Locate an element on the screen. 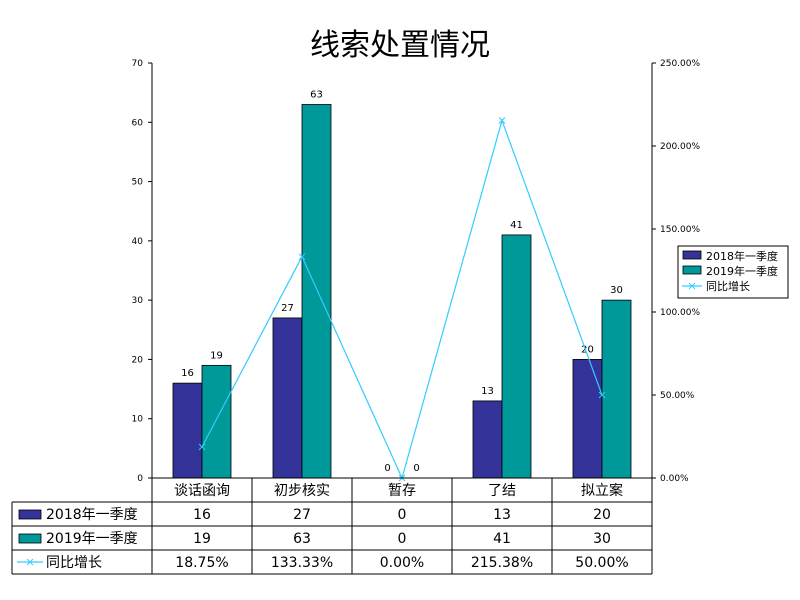  left-tick-label: 40 is located at coordinates (138, 242).